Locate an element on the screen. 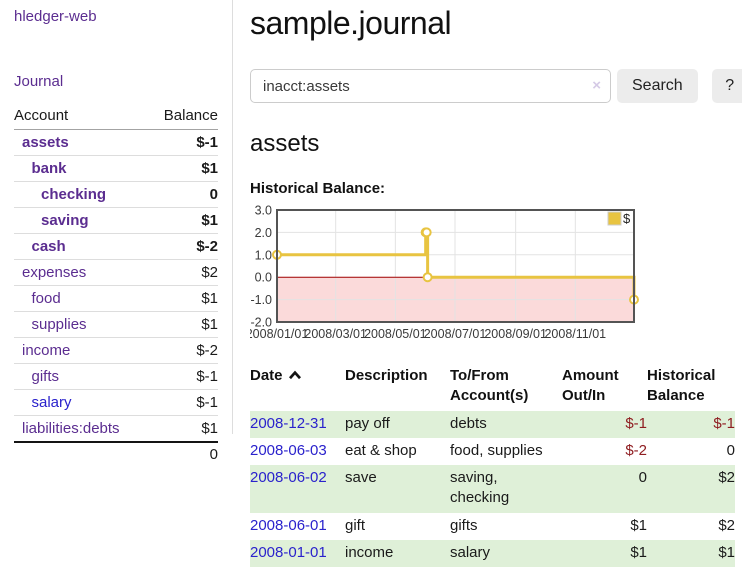 The height and width of the screenshot is (582, 742). svg-text: 3.0 is located at coordinates (263, 211).